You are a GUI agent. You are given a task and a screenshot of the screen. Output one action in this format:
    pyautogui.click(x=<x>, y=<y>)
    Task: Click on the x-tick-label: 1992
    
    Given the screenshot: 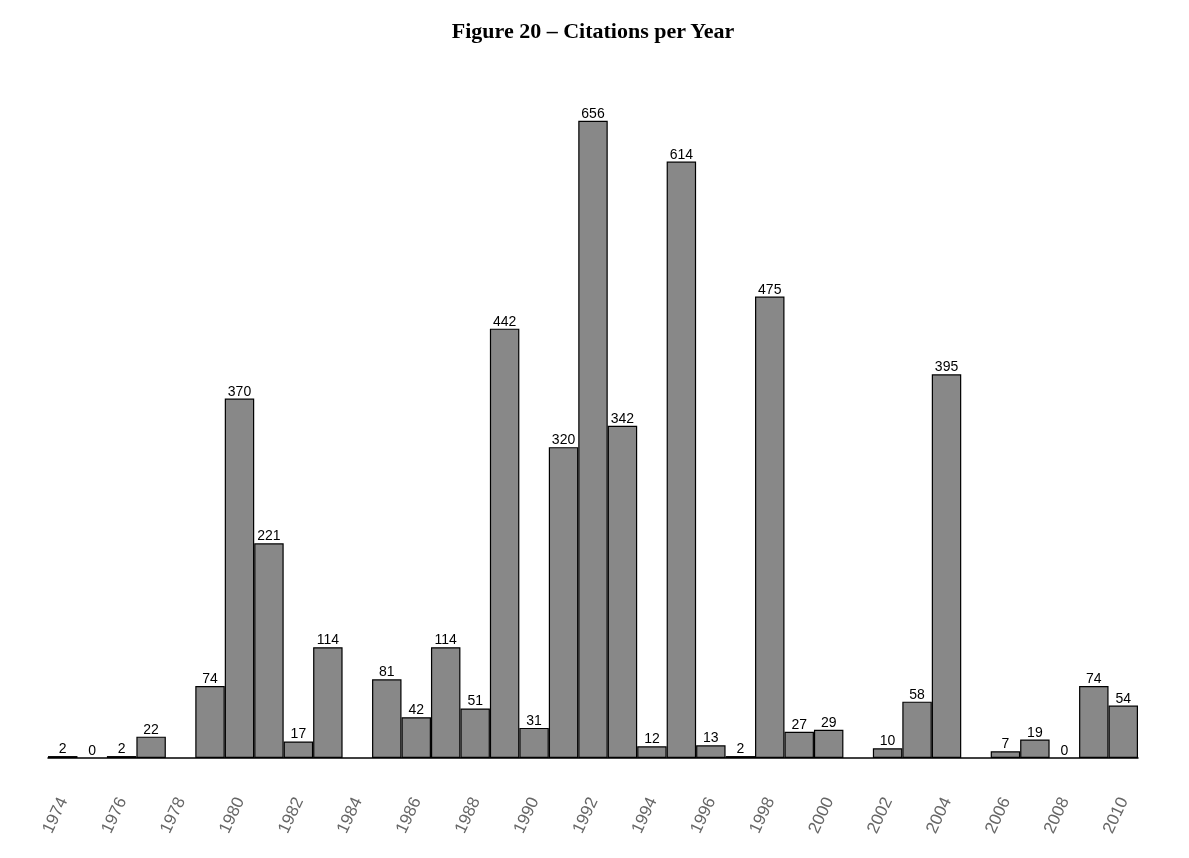 What is the action you would take?
    pyautogui.click(x=585, y=815)
    